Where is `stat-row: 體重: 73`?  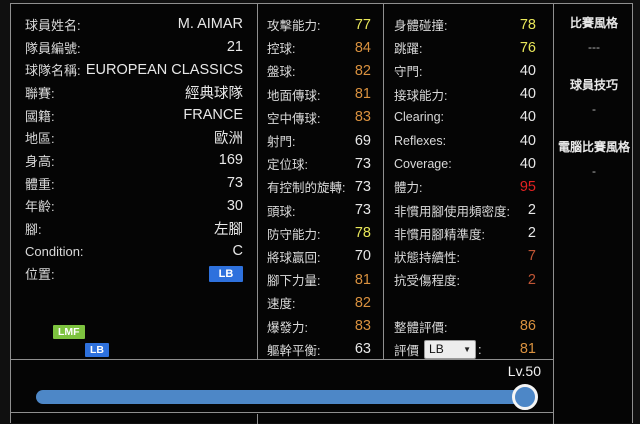 stat-row: 體重: 73 is located at coordinates (134, 183).